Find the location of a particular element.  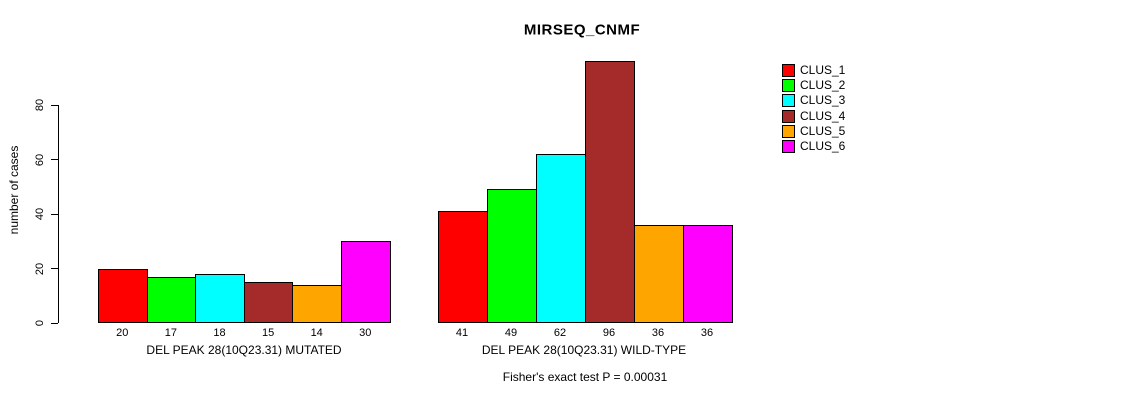

chart-title: MIRSEQ_CNMF is located at coordinates (582, 30).